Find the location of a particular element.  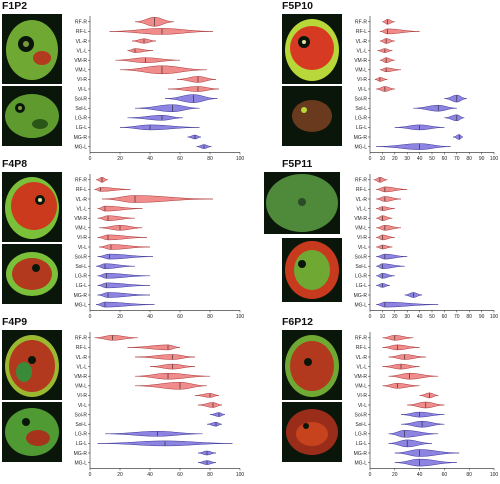

y-tick-label: RF-L is located at coordinates (81, 190).